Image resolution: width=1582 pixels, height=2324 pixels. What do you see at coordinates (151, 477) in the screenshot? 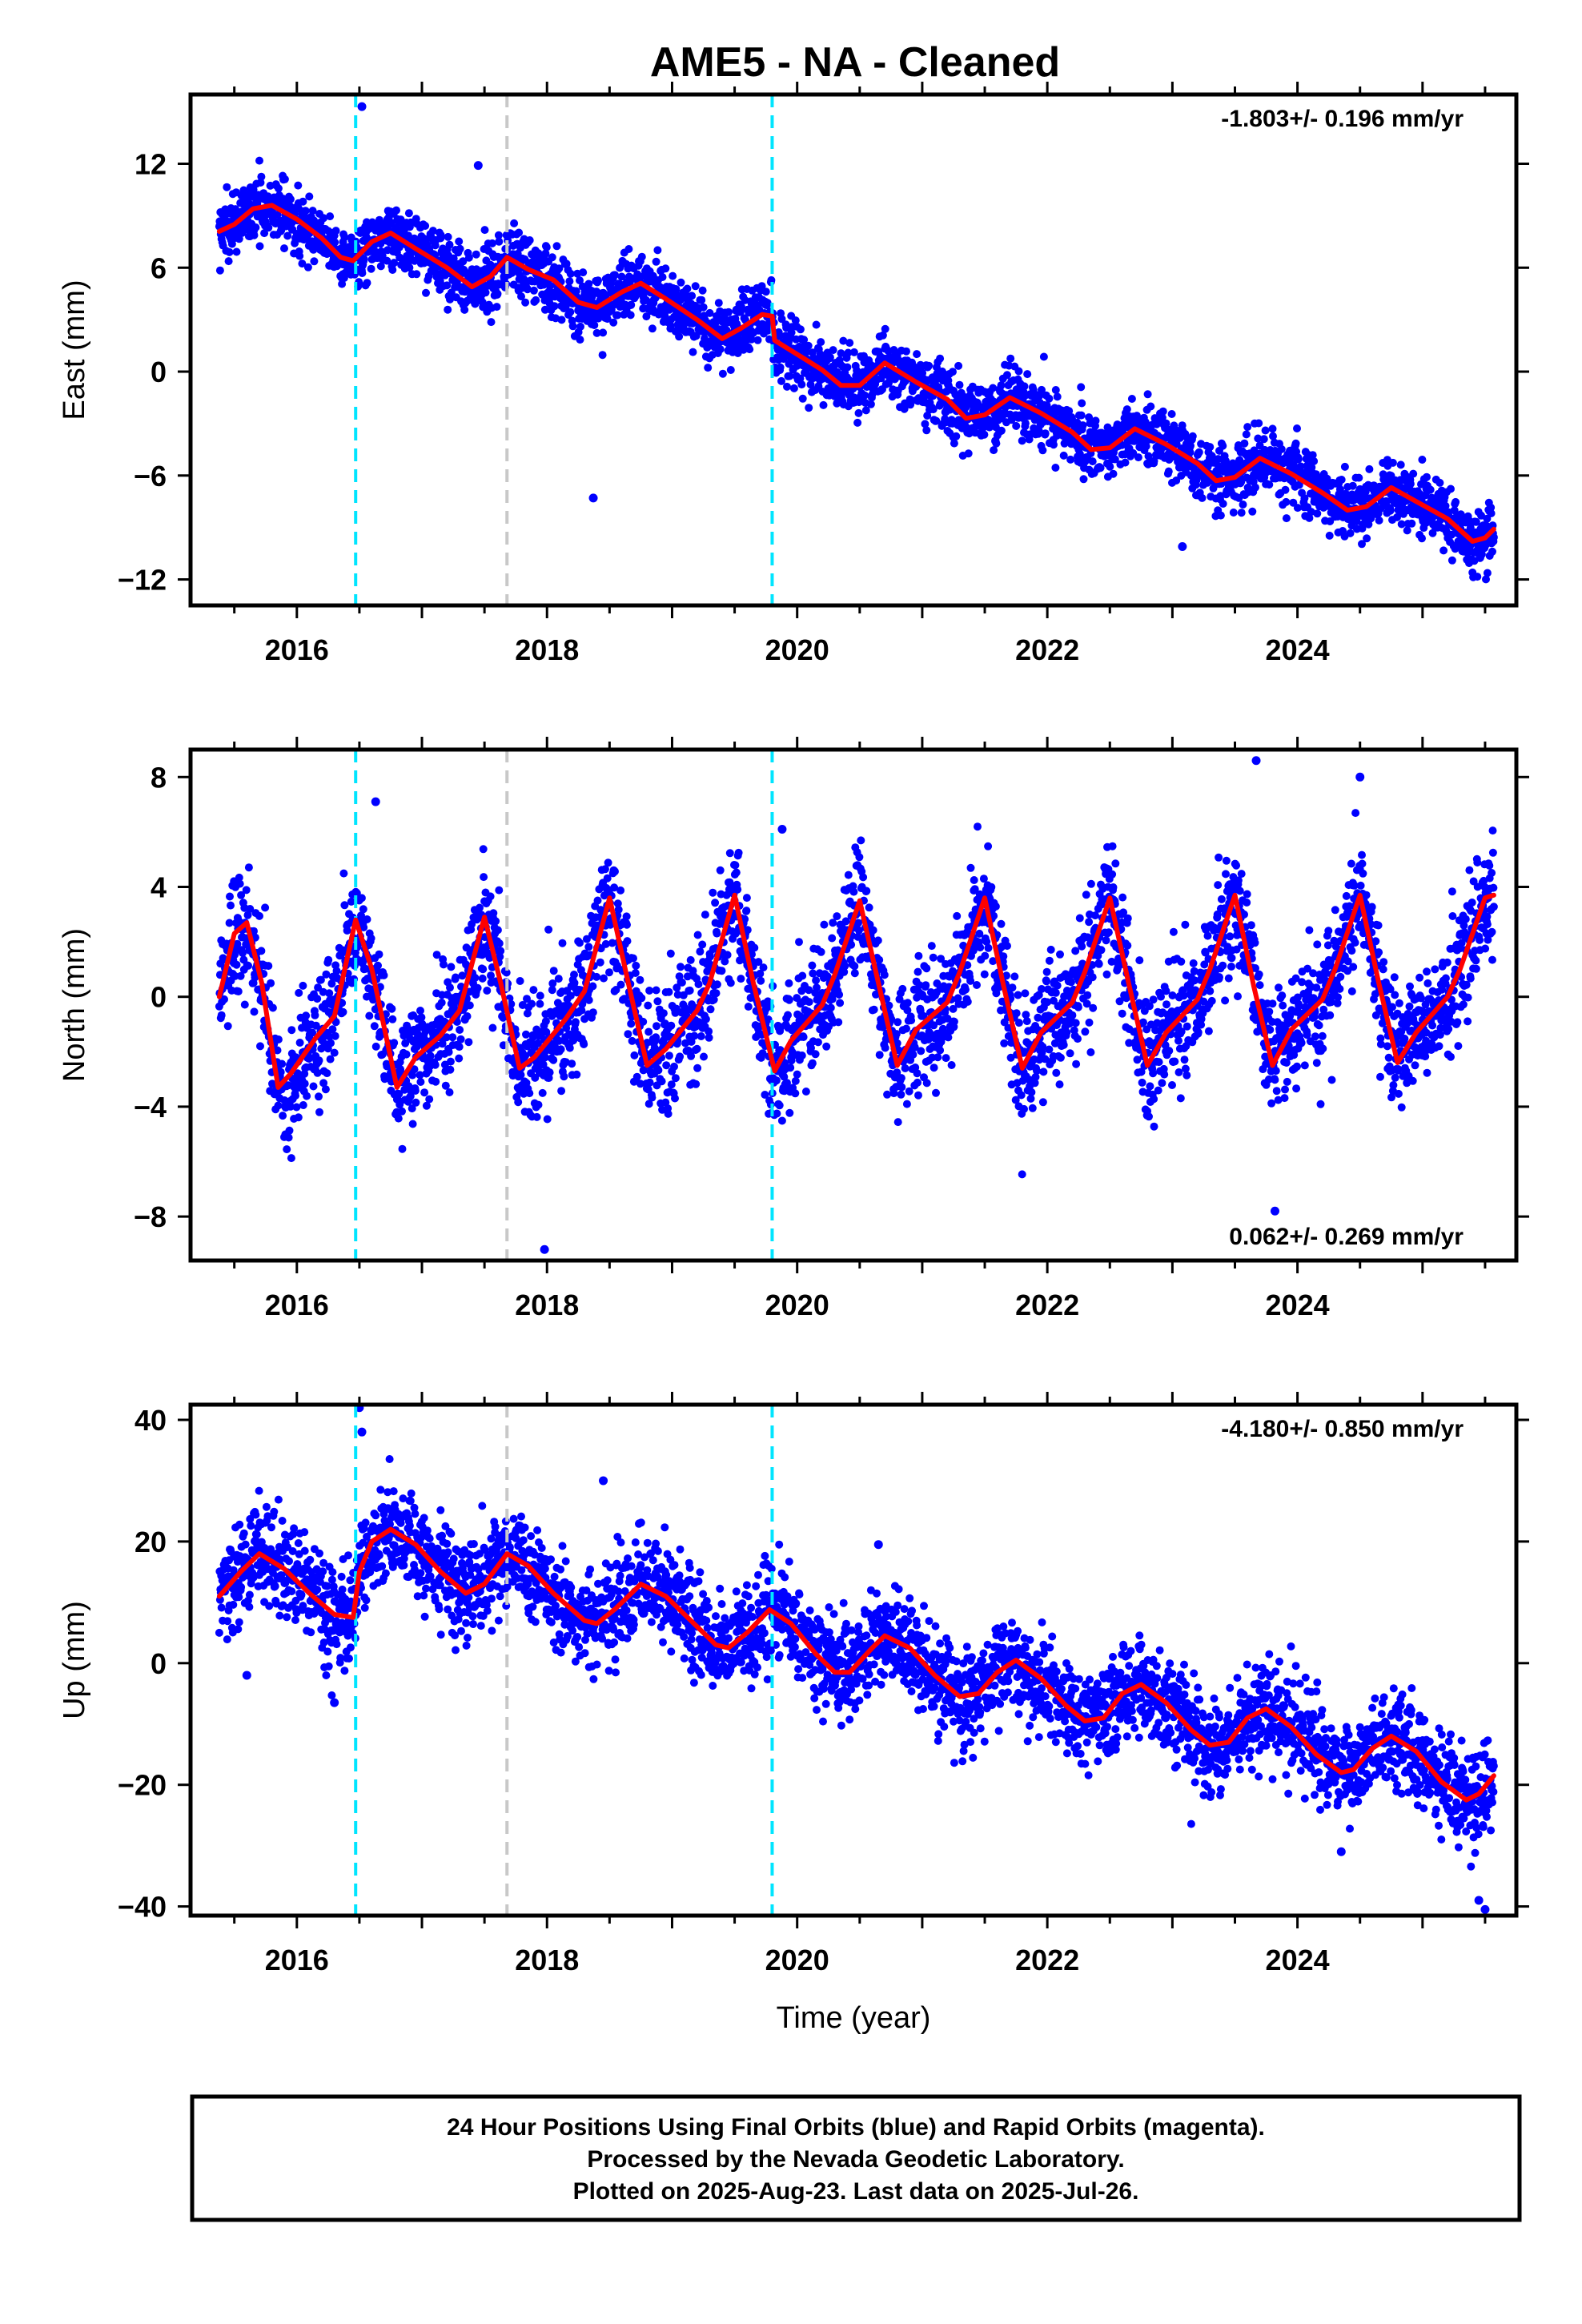
I see `y-tick-label: −6` at bounding box center [151, 477].